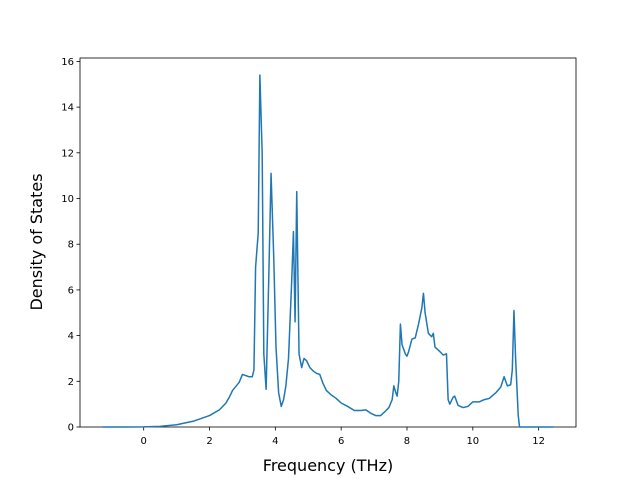 The width and height of the screenshot is (640, 480). I want to click on x-tick-label: 12, so click(538, 441).